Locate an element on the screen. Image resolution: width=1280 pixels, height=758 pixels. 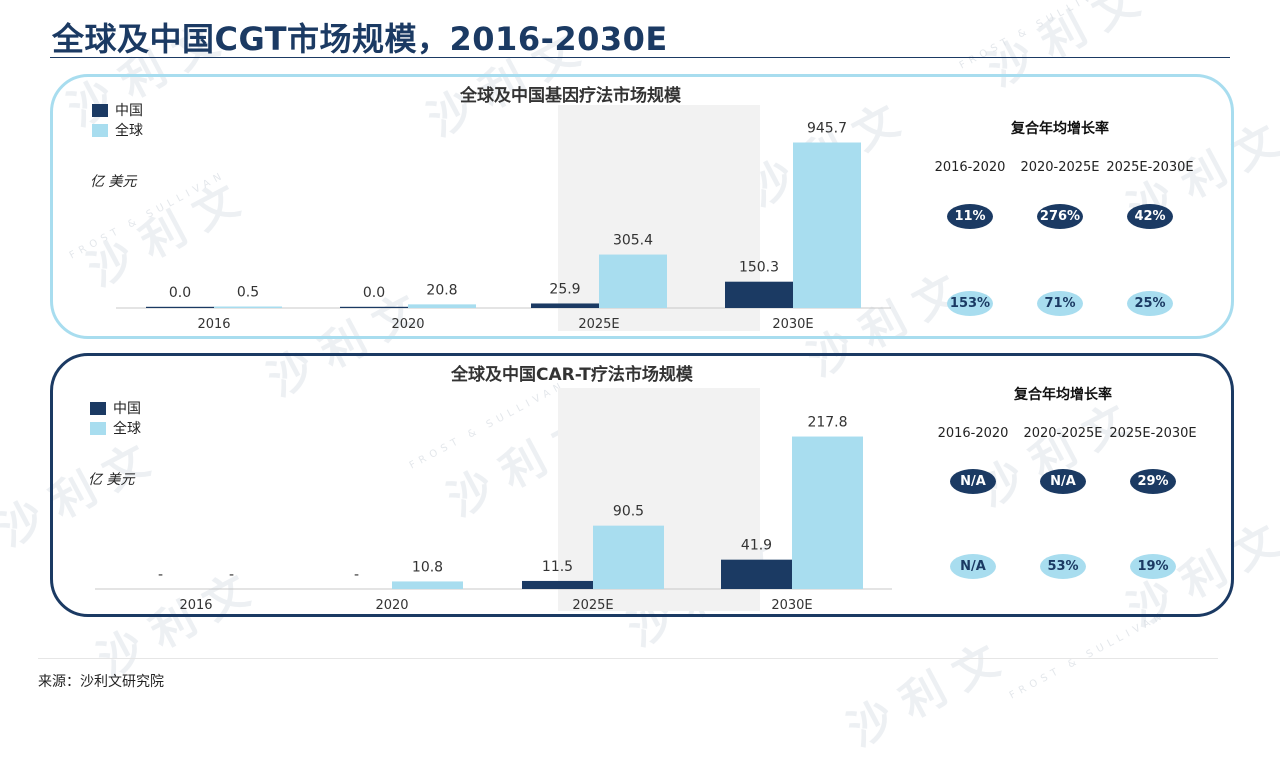
data-label: 10.8 is located at coordinates (427, 567).